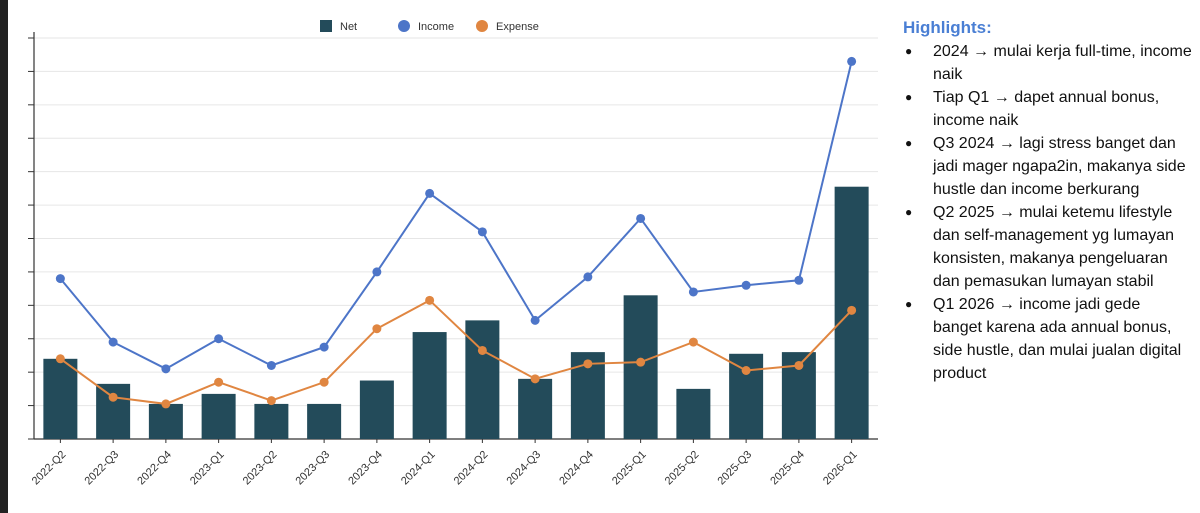  I want to click on point-expense-2023-Q1, so click(219, 382).